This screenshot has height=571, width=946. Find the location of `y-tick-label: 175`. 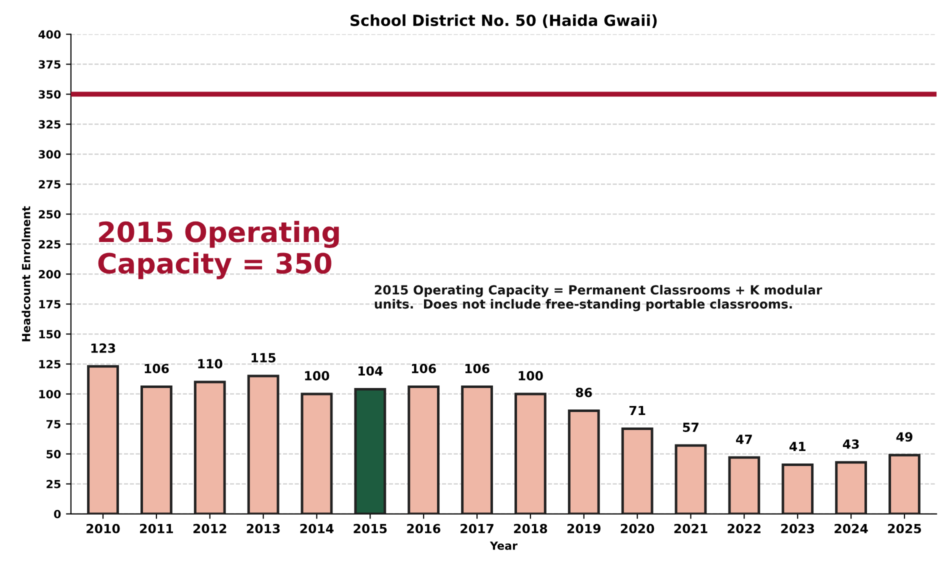

y-tick-label: 175 is located at coordinates (49, 304).